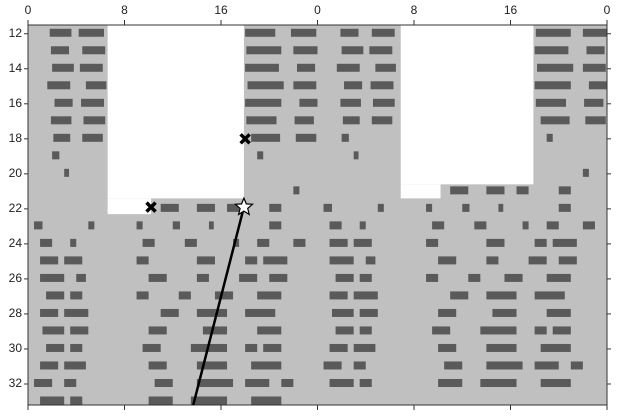 Image resolution: width=624 pixels, height=416 pixels. Describe the element at coordinates (16, 173) in the screenshot. I see `y-tick-label: 20` at that location.